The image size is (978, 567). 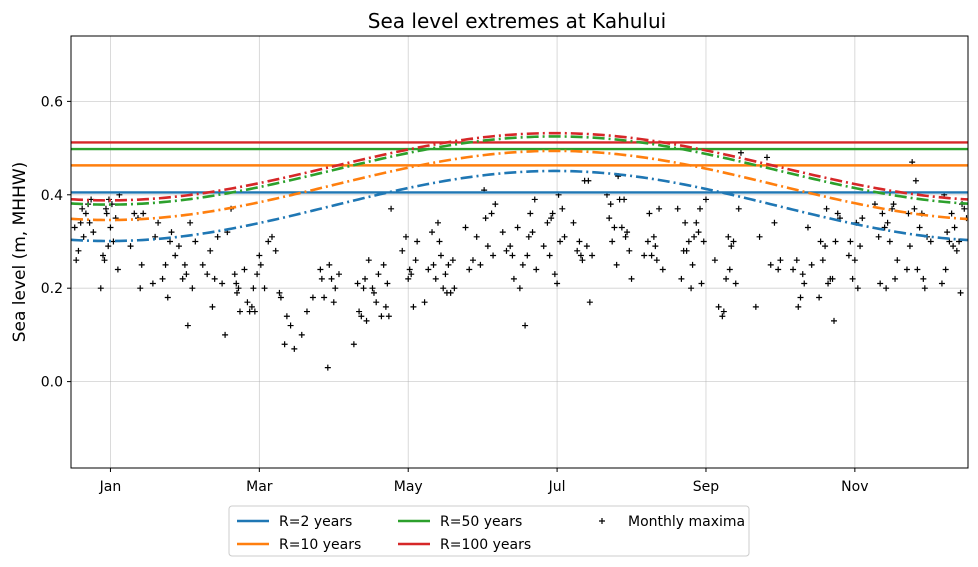 What do you see at coordinates (602, 521) in the screenshot?
I see `legend-swatch` at bounding box center [602, 521].